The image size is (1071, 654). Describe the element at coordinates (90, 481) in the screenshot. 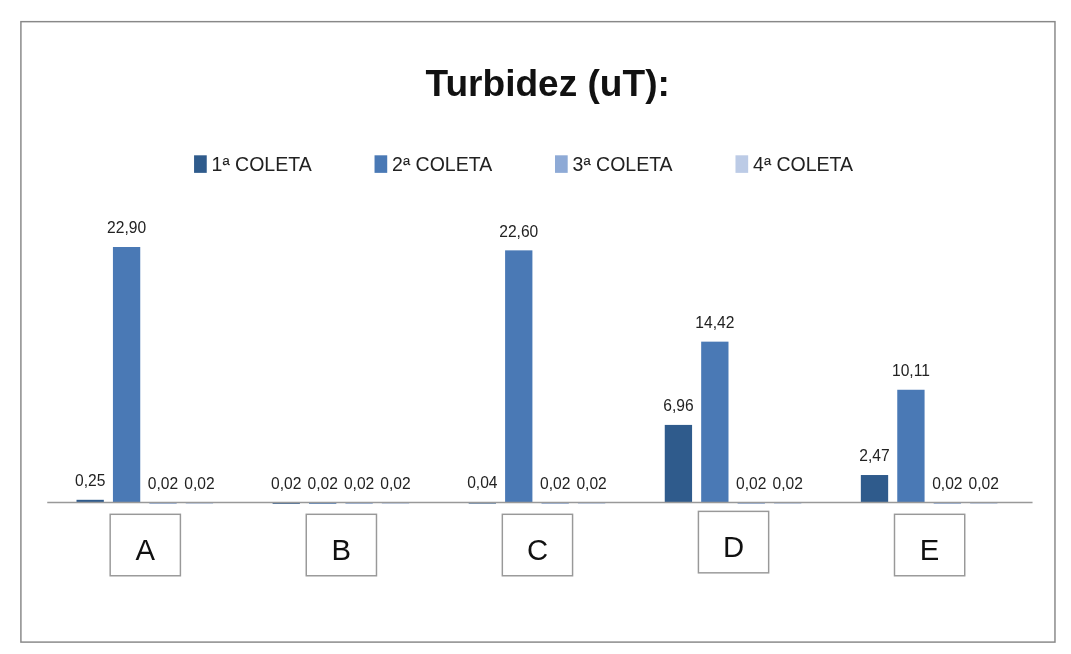

I see `data-label: 0,25` at that location.